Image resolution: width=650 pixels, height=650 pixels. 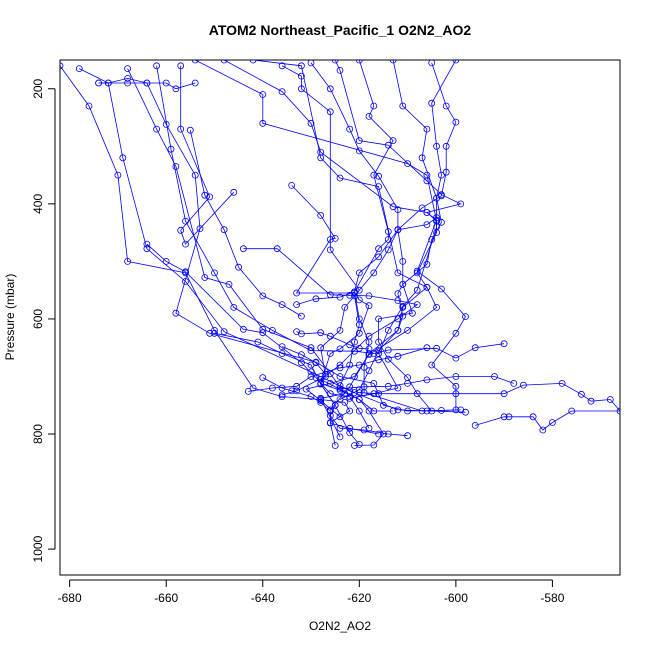 I want to click on x-tick-label: -580, so click(x=552, y=598).